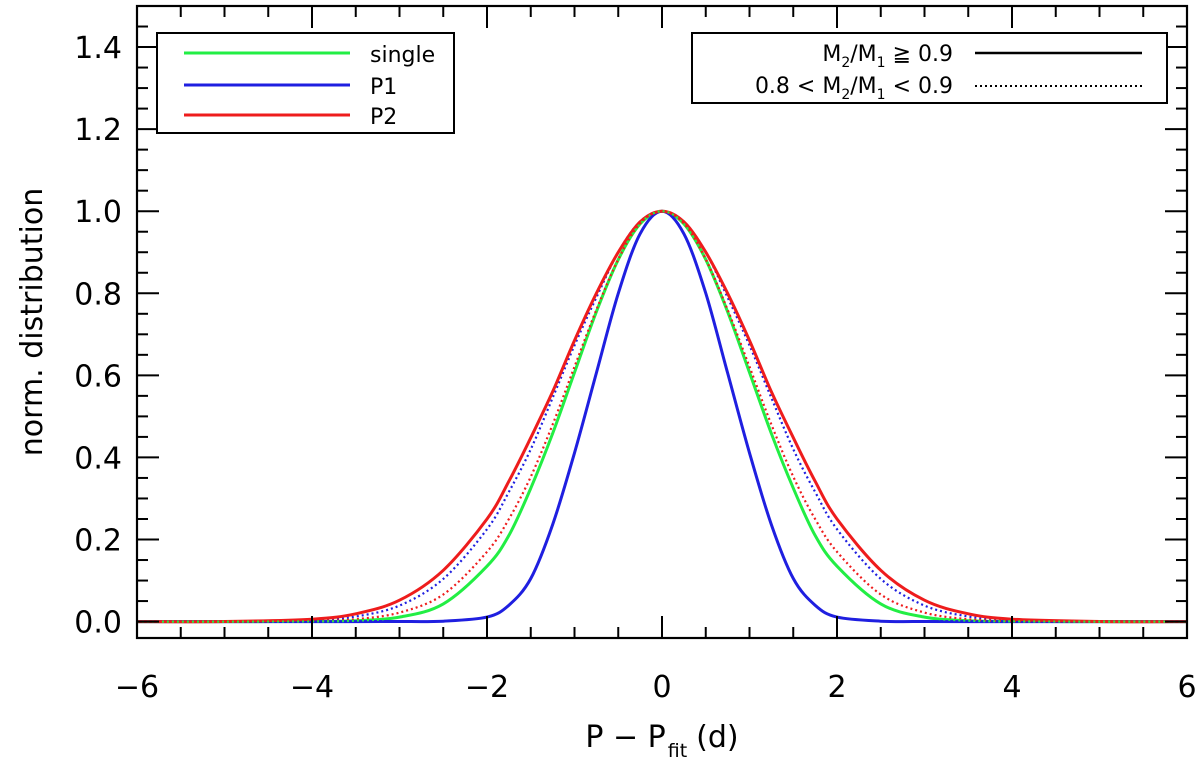 The image size is (1200, 763). I want to click on legend-styles-box, so click(929, 68).